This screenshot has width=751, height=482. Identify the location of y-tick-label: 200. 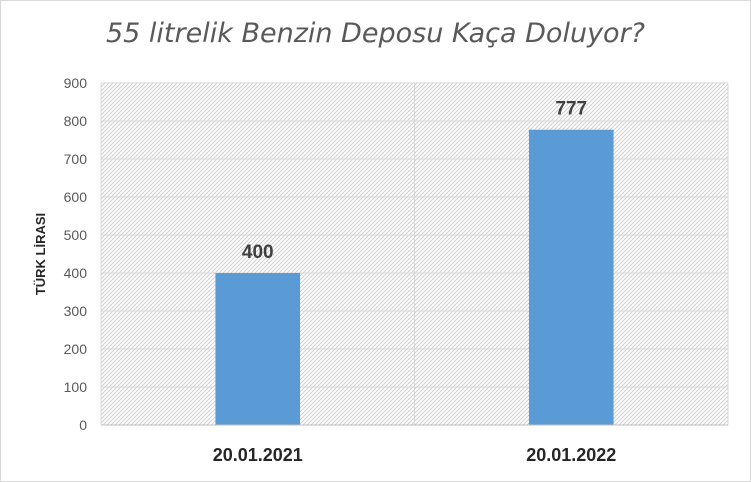
(76, 349).